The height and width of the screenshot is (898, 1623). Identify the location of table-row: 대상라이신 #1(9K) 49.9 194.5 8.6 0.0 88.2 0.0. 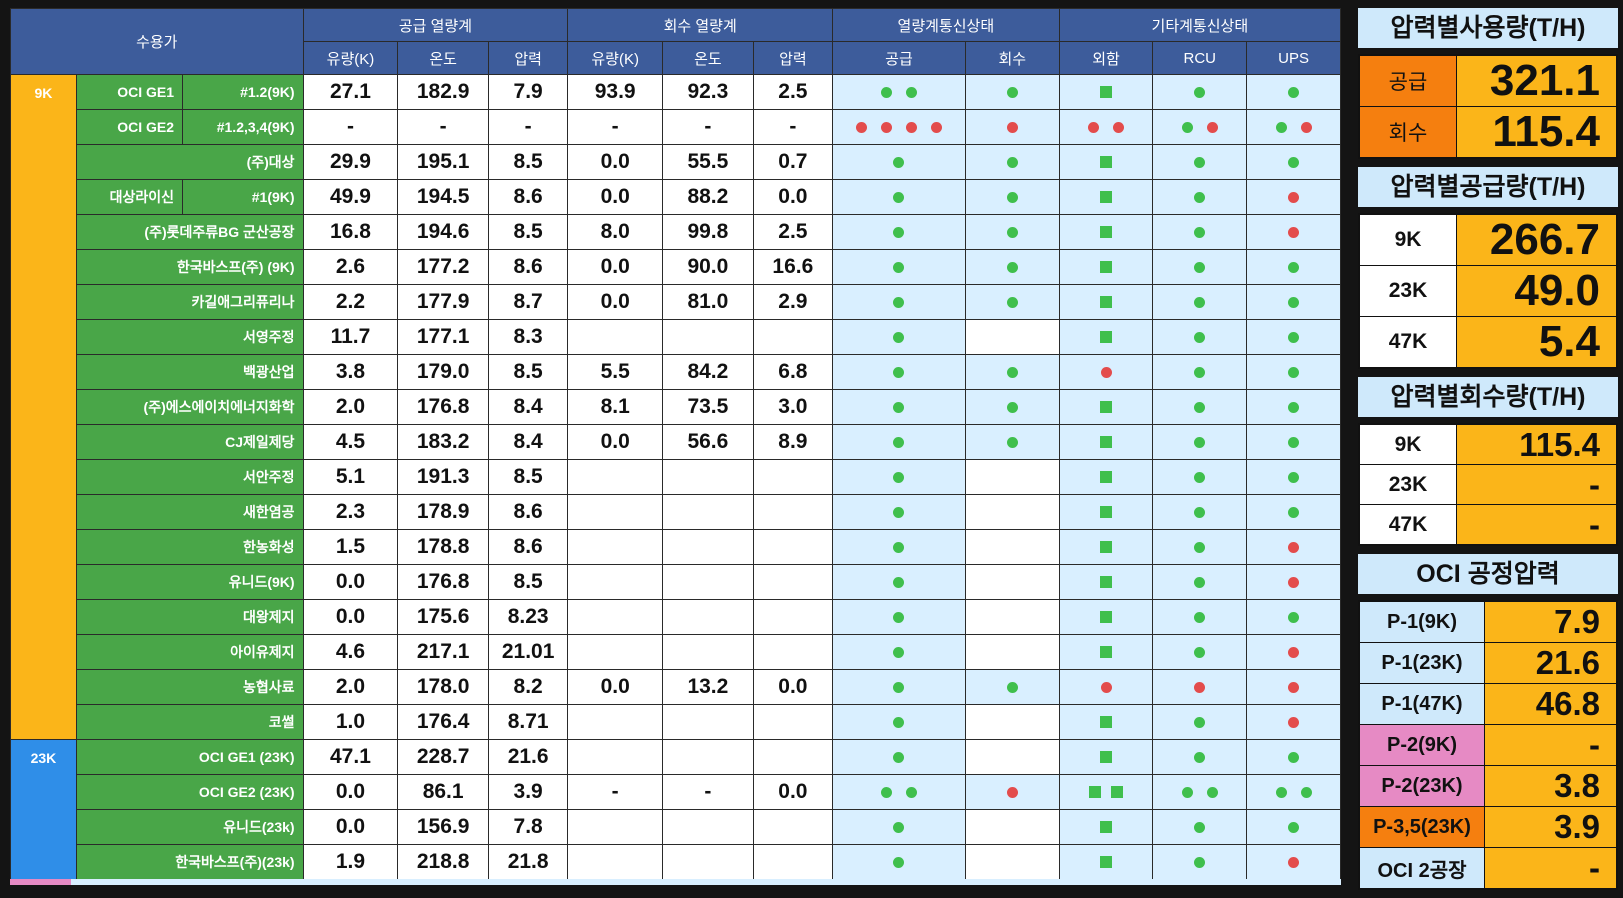
(676, 197).